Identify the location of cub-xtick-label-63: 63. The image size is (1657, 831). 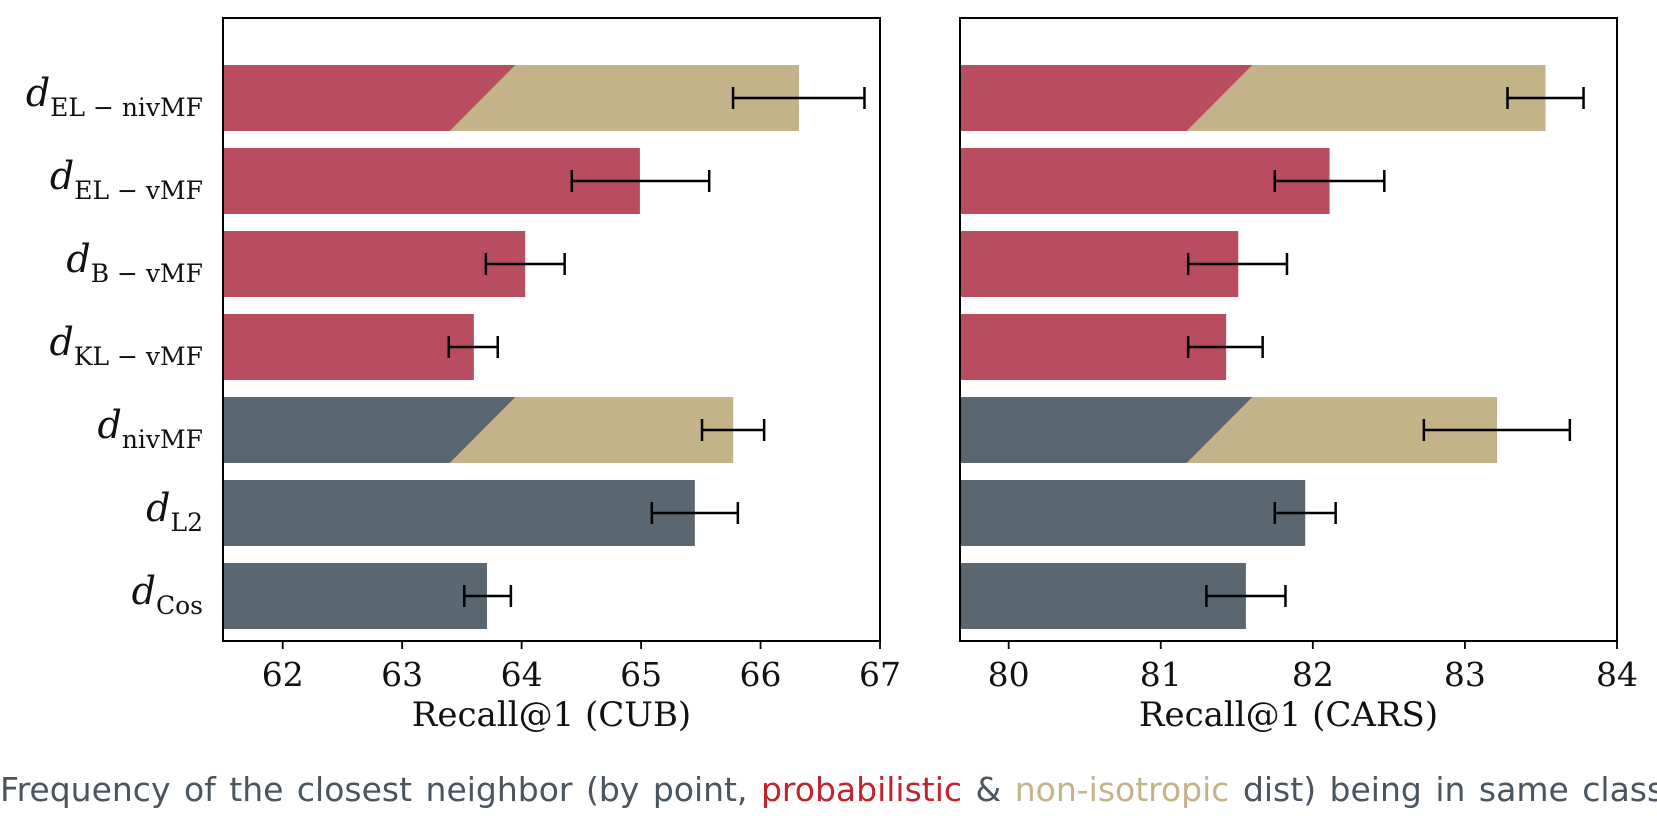
(402, 674).